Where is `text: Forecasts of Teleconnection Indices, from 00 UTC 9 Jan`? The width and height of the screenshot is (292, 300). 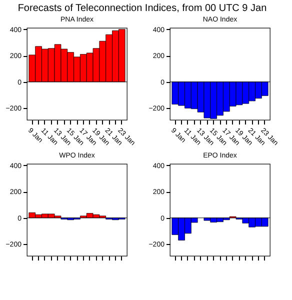 text: Forecasts of Teleconnection Indices, from 00 UTC 9 Jan is located at coordinates (142, 8).